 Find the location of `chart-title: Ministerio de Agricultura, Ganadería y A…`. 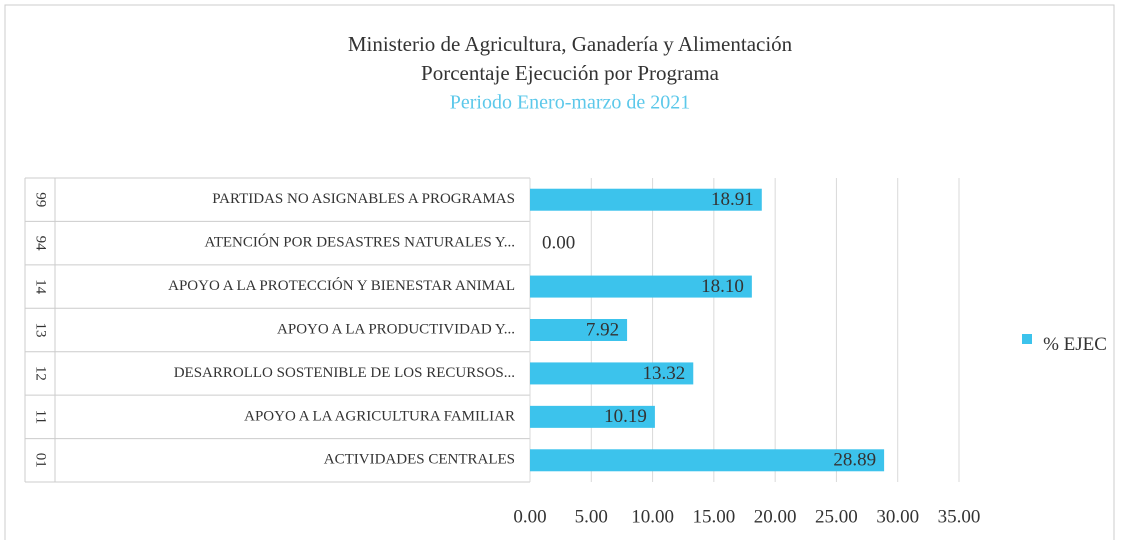

chart-title: Ministerio de Agricultura, Ganadería y A… is located at coordinates (570, 44).